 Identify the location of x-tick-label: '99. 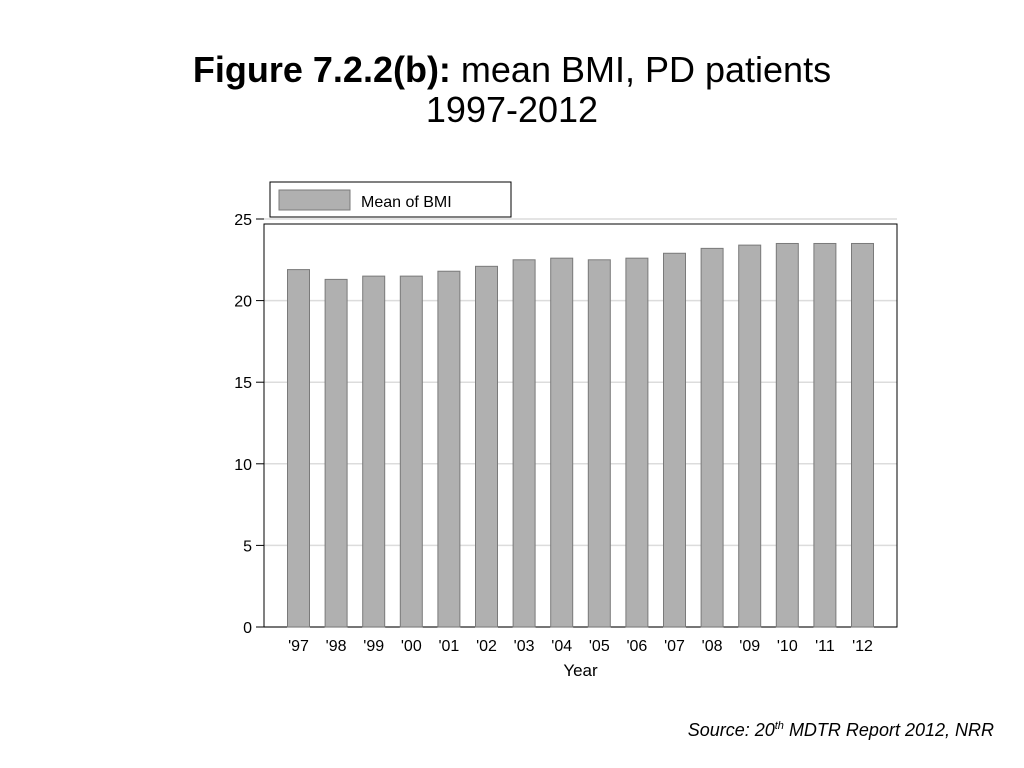
(373, 646).